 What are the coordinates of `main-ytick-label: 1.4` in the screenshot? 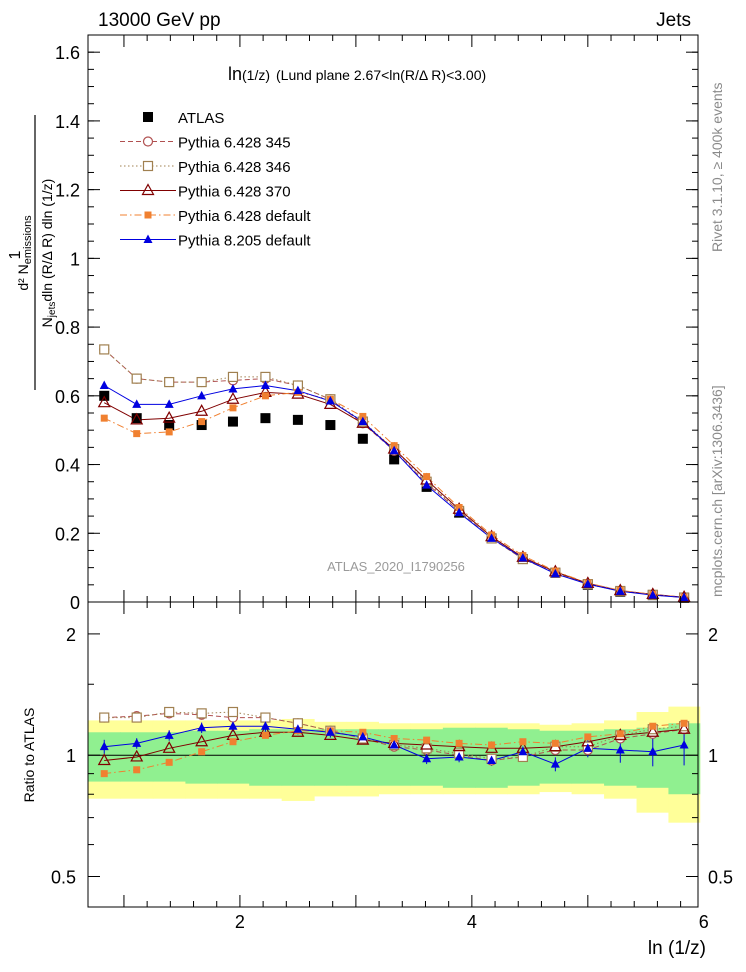 It's located at (67, 122).